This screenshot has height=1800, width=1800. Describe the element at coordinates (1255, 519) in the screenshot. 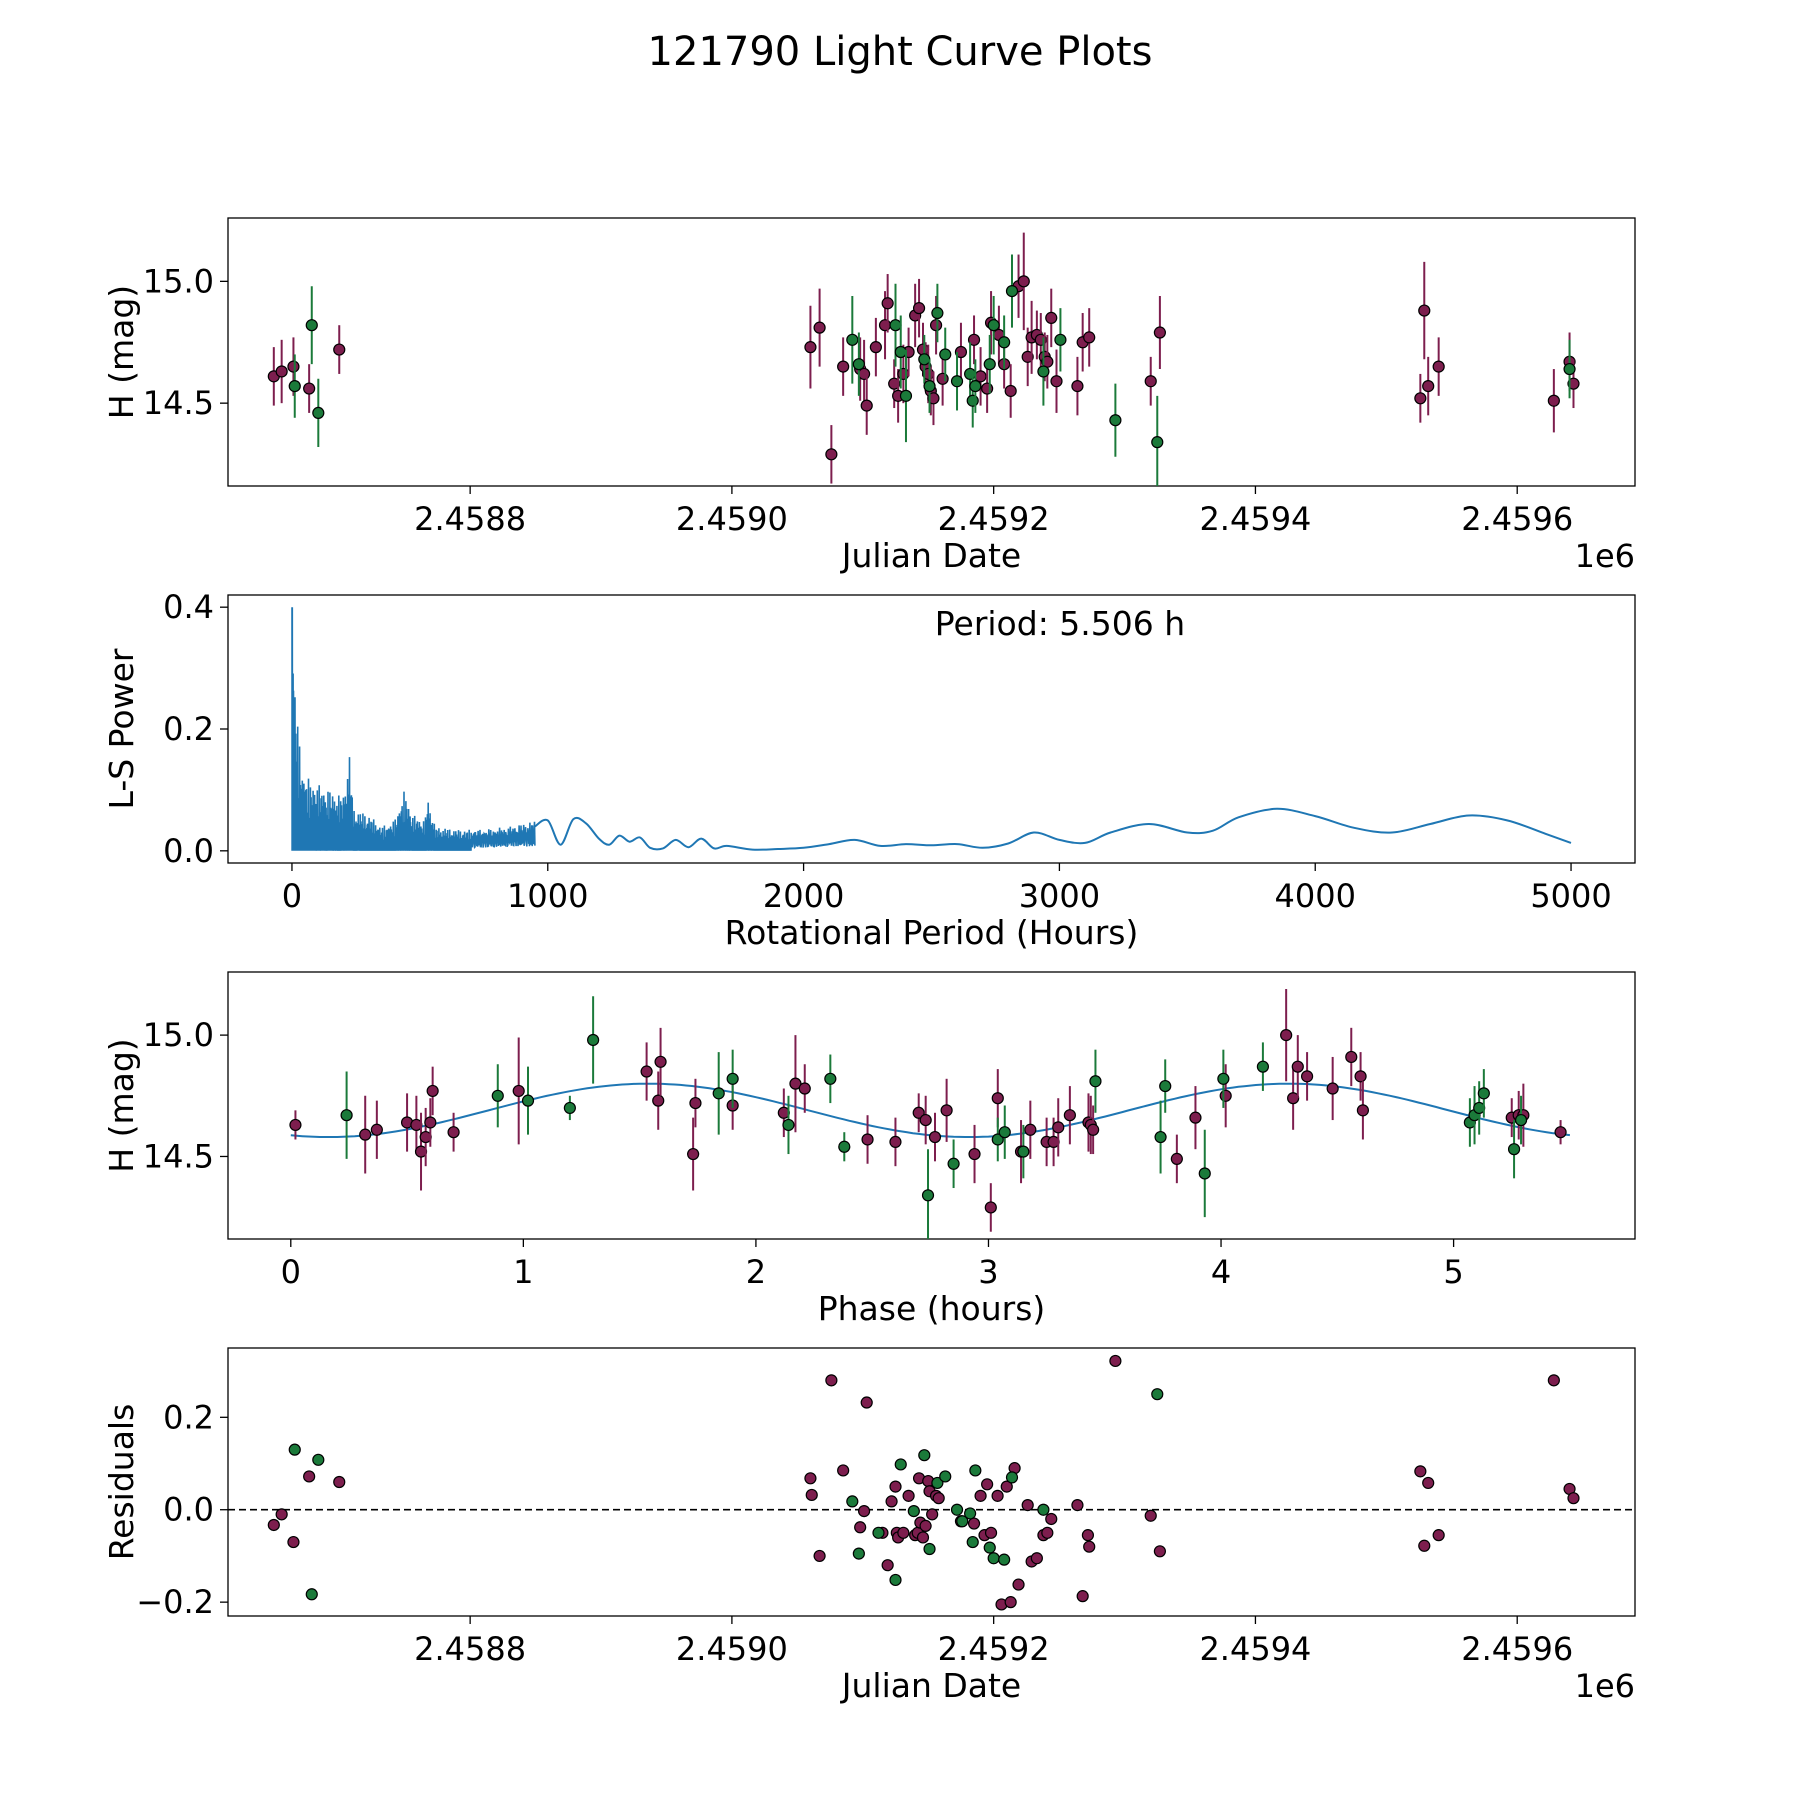

I see `lightcurve-x-tick-label: 2.4594` at that location.